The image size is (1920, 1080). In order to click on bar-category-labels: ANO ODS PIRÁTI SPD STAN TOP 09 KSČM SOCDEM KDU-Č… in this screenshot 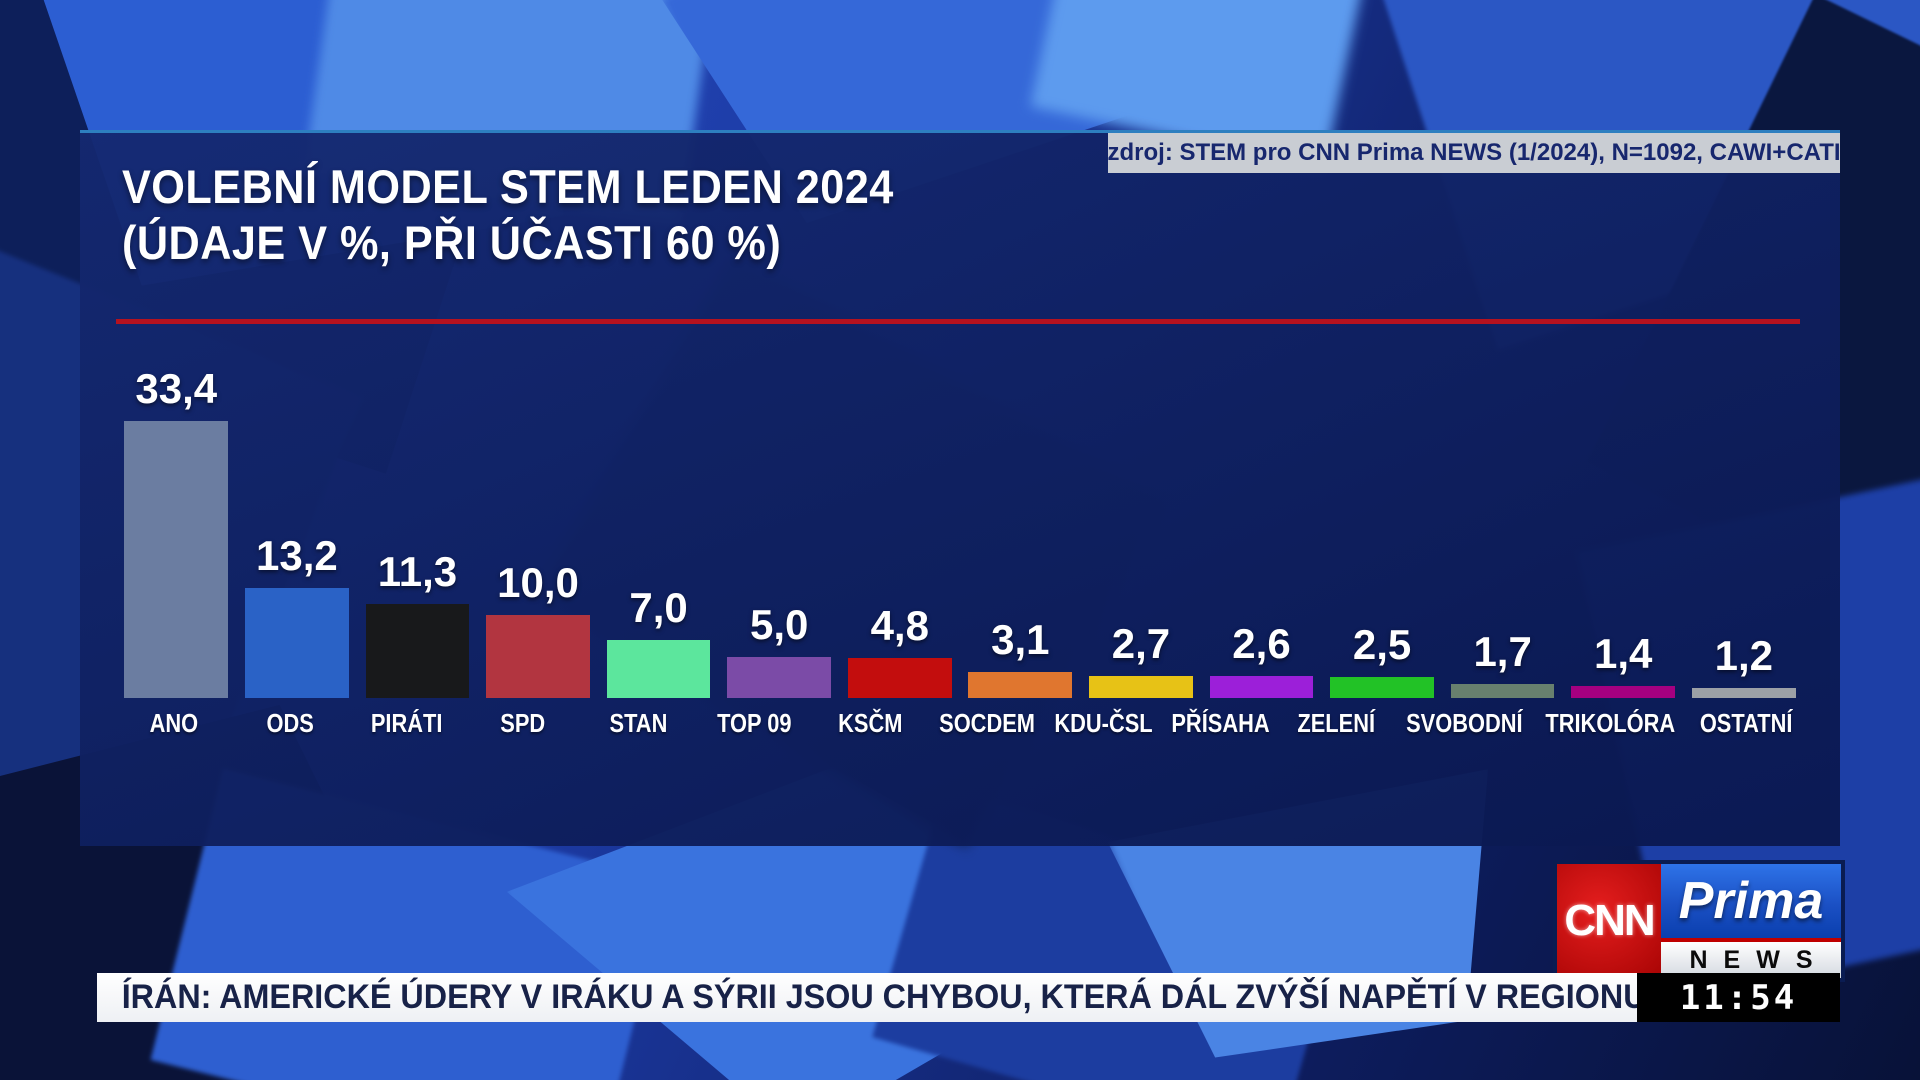, I will do `click(960, 723)`.